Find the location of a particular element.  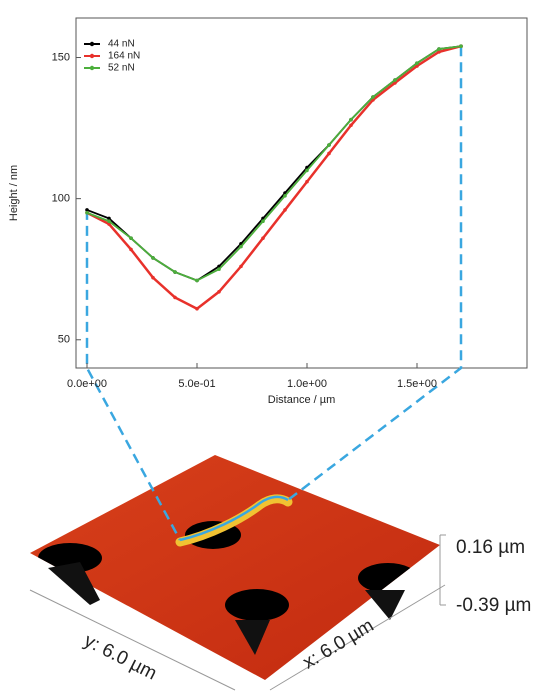

z-max-label: 0.16 µm is located at coordinates (490, 547).